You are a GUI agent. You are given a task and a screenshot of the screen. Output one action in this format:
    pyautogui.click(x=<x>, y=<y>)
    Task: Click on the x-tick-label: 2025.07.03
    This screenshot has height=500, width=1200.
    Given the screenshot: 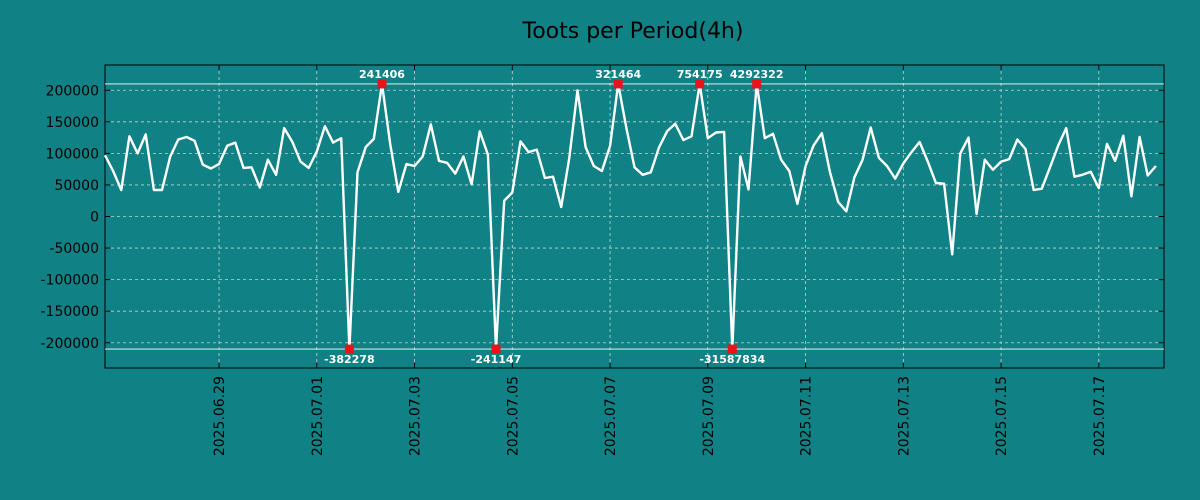 What is the action you would take?
    pyautogui.click(x=416, y=416)
    